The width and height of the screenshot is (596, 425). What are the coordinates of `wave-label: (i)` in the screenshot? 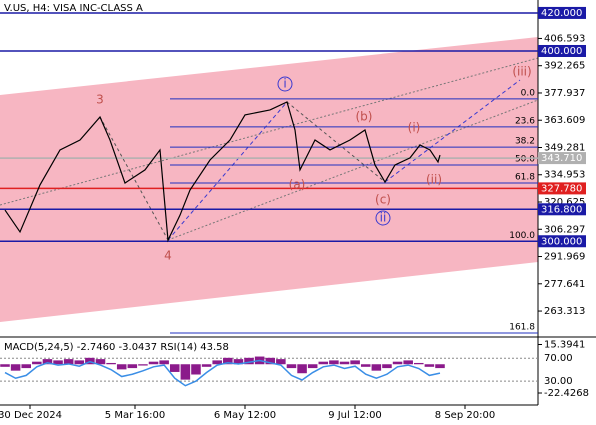 It's located at (414, 128).